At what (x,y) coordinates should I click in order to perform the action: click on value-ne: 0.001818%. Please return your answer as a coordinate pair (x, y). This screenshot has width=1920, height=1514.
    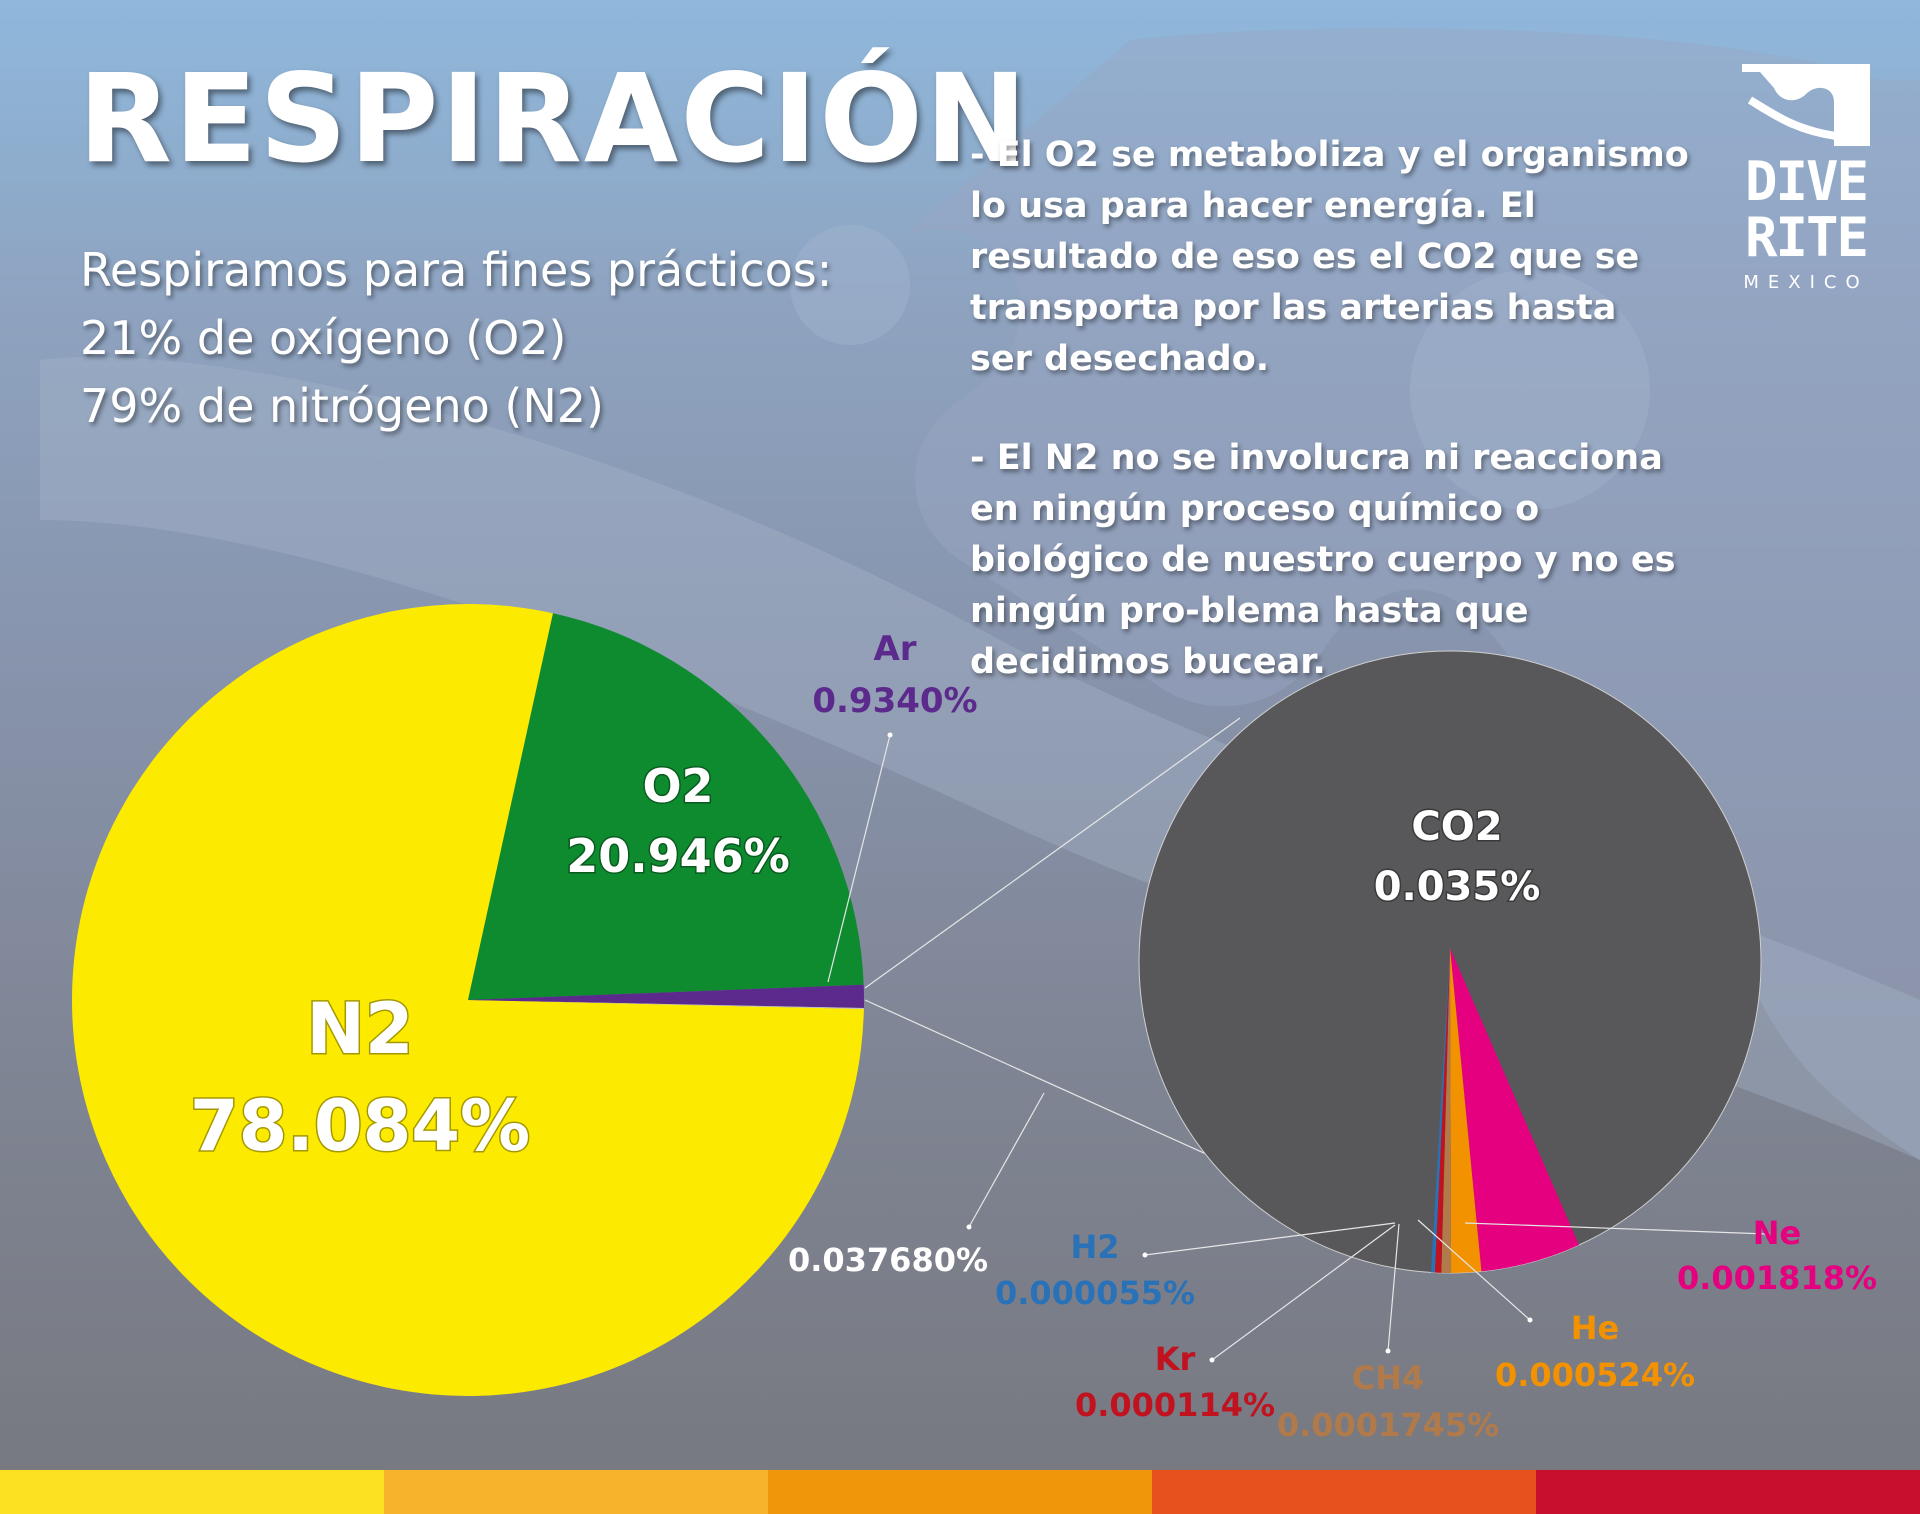
    Looking at the image, I should click on (1777, 1278).